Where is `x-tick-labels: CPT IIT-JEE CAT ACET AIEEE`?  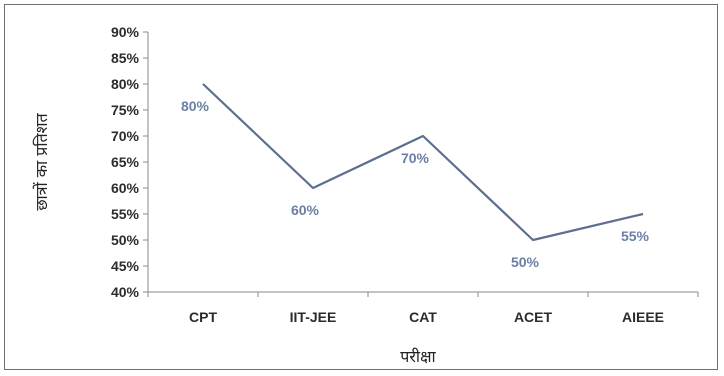
x-tick-labels: CPT IIT-JEE CAT ACET AIEEE is located at coordinates (426, 317).